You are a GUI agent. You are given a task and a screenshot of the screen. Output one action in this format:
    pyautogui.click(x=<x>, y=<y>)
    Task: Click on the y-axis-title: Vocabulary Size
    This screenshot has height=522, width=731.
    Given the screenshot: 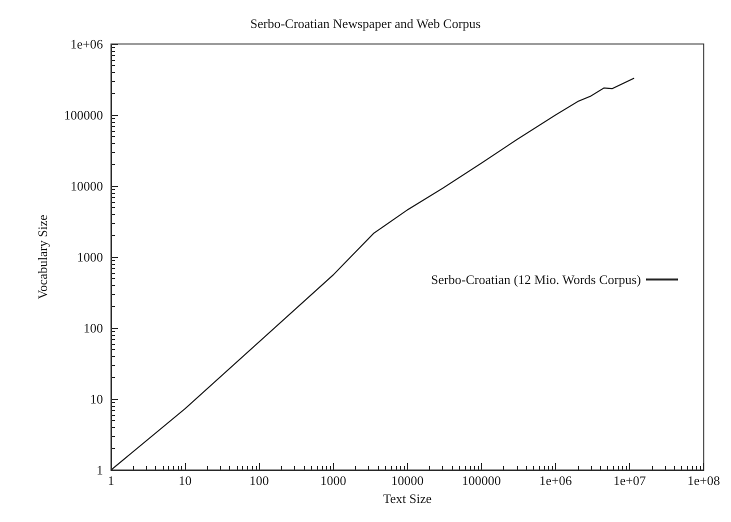 What is the action you would take?
    pyautogui.click(x=42, y=257)
    